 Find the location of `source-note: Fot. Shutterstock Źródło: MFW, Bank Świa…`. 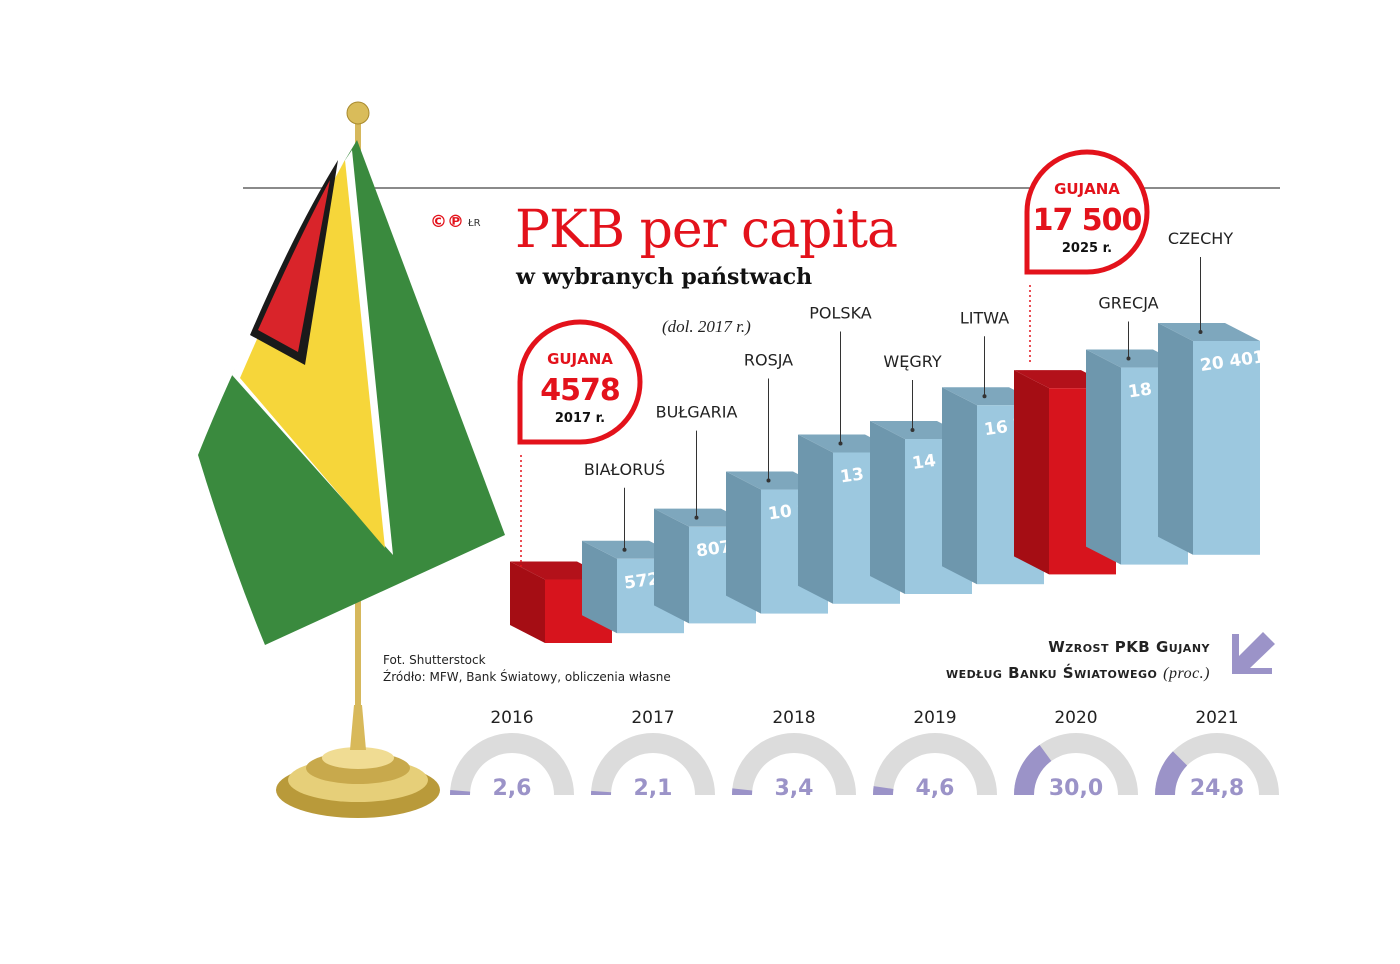

source-note: Fot. Shutterstock Źródło: MFW, Bank Świa… is located at coordinates (527, 669).